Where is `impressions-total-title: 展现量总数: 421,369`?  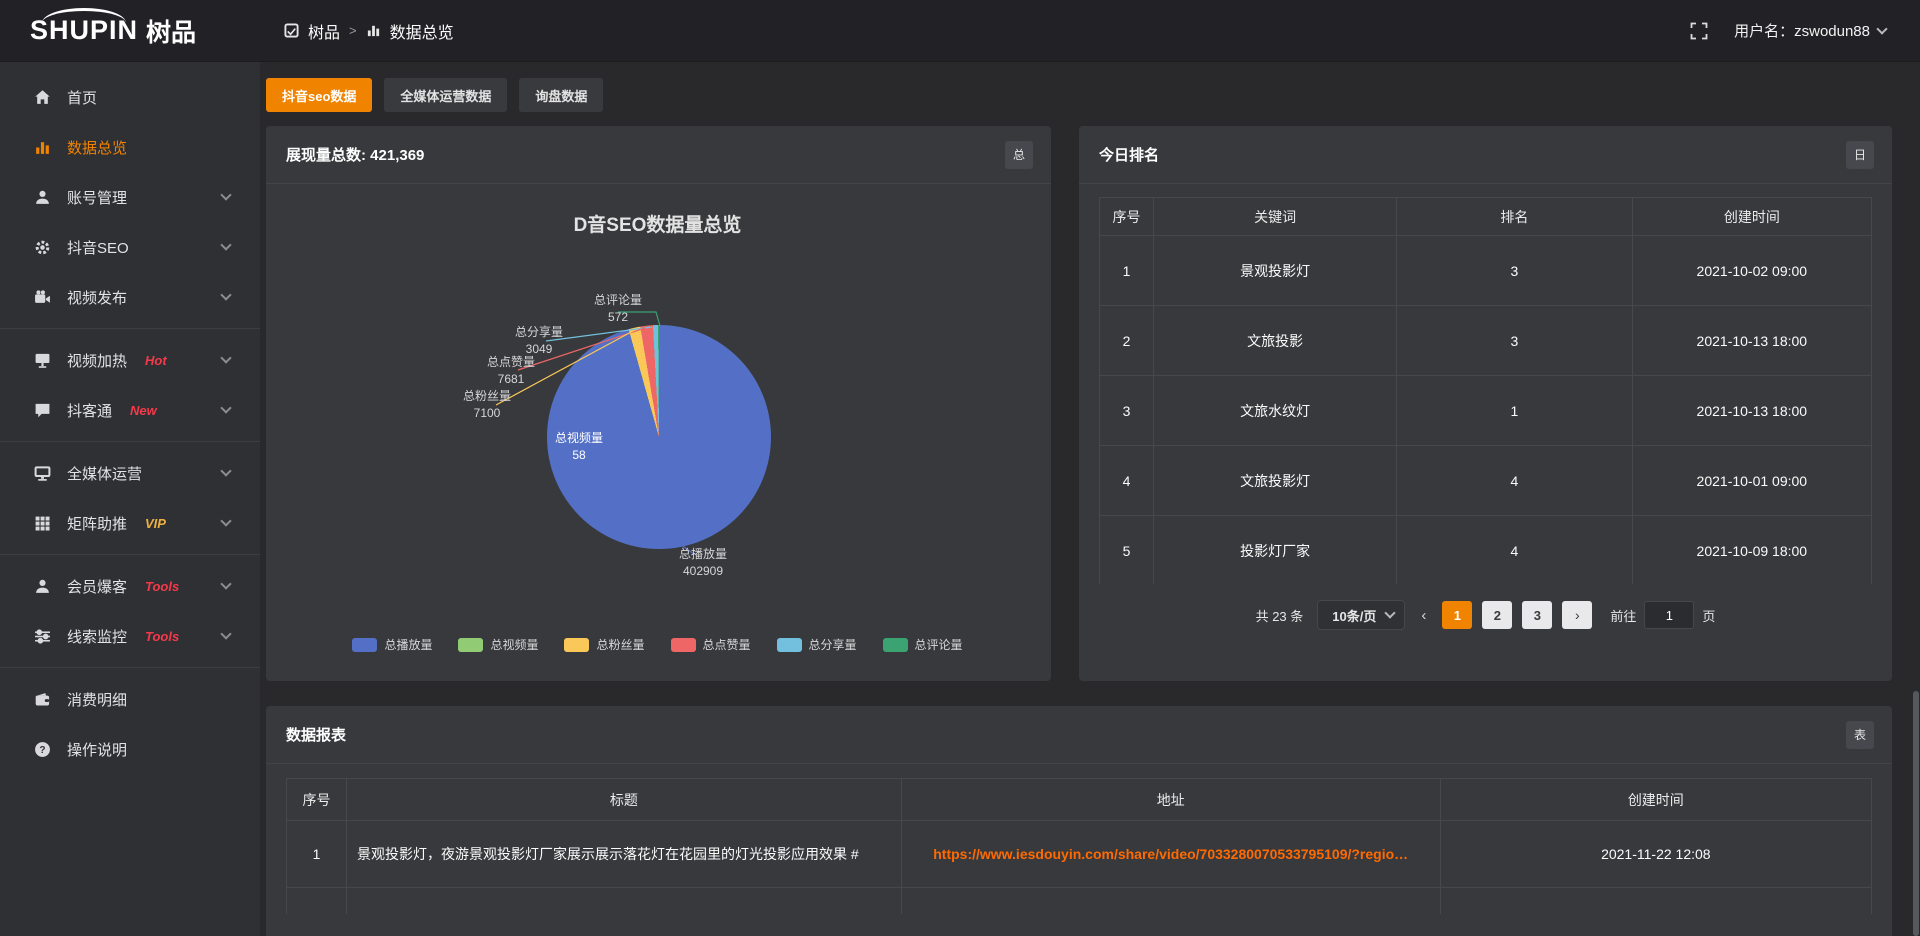
impressions-total-title: 展现量总数: 421,369 is located at coordinates (355, 155).